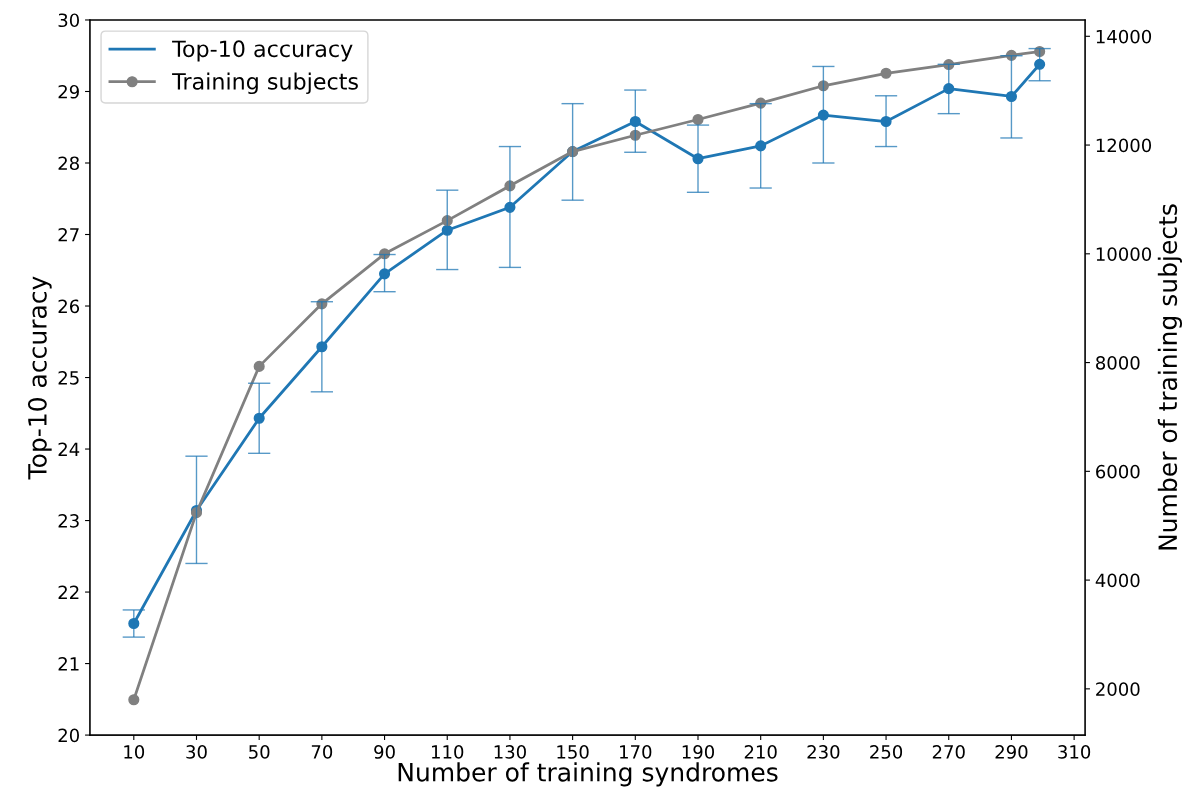  Describe the element at coordinates (760, 752) in the screenshot. I see `x-tick-label: 210` at that location.